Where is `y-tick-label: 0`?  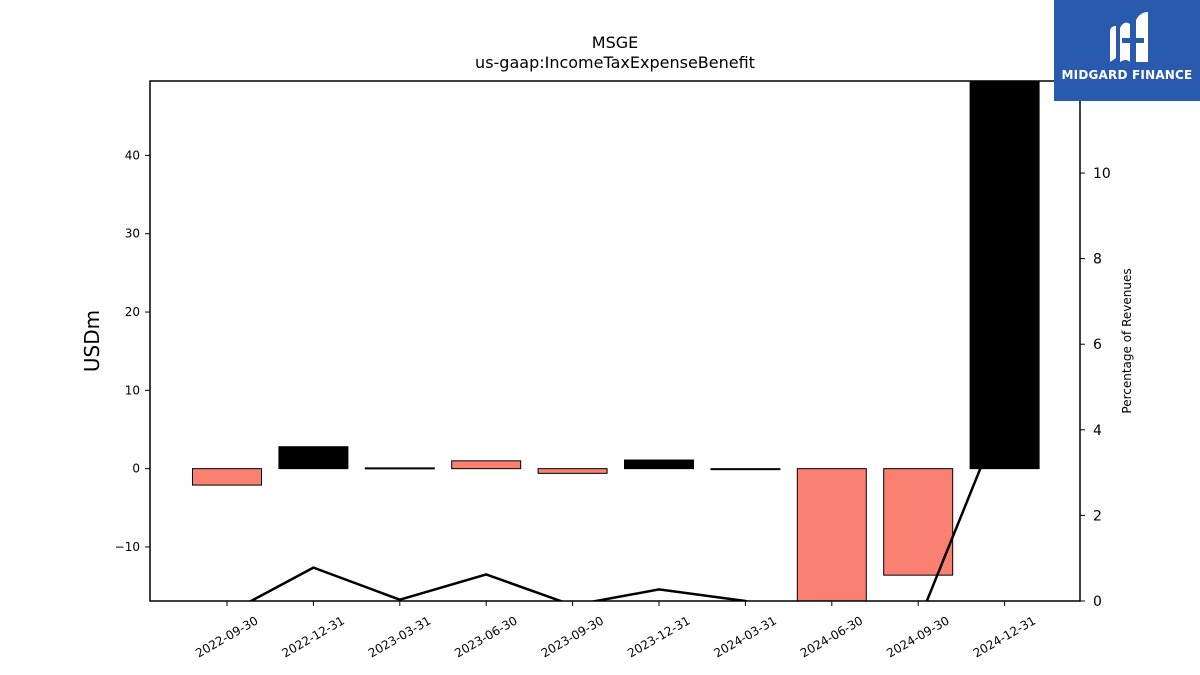 y-tick-label: 0 is located at coordinates (136, 469).